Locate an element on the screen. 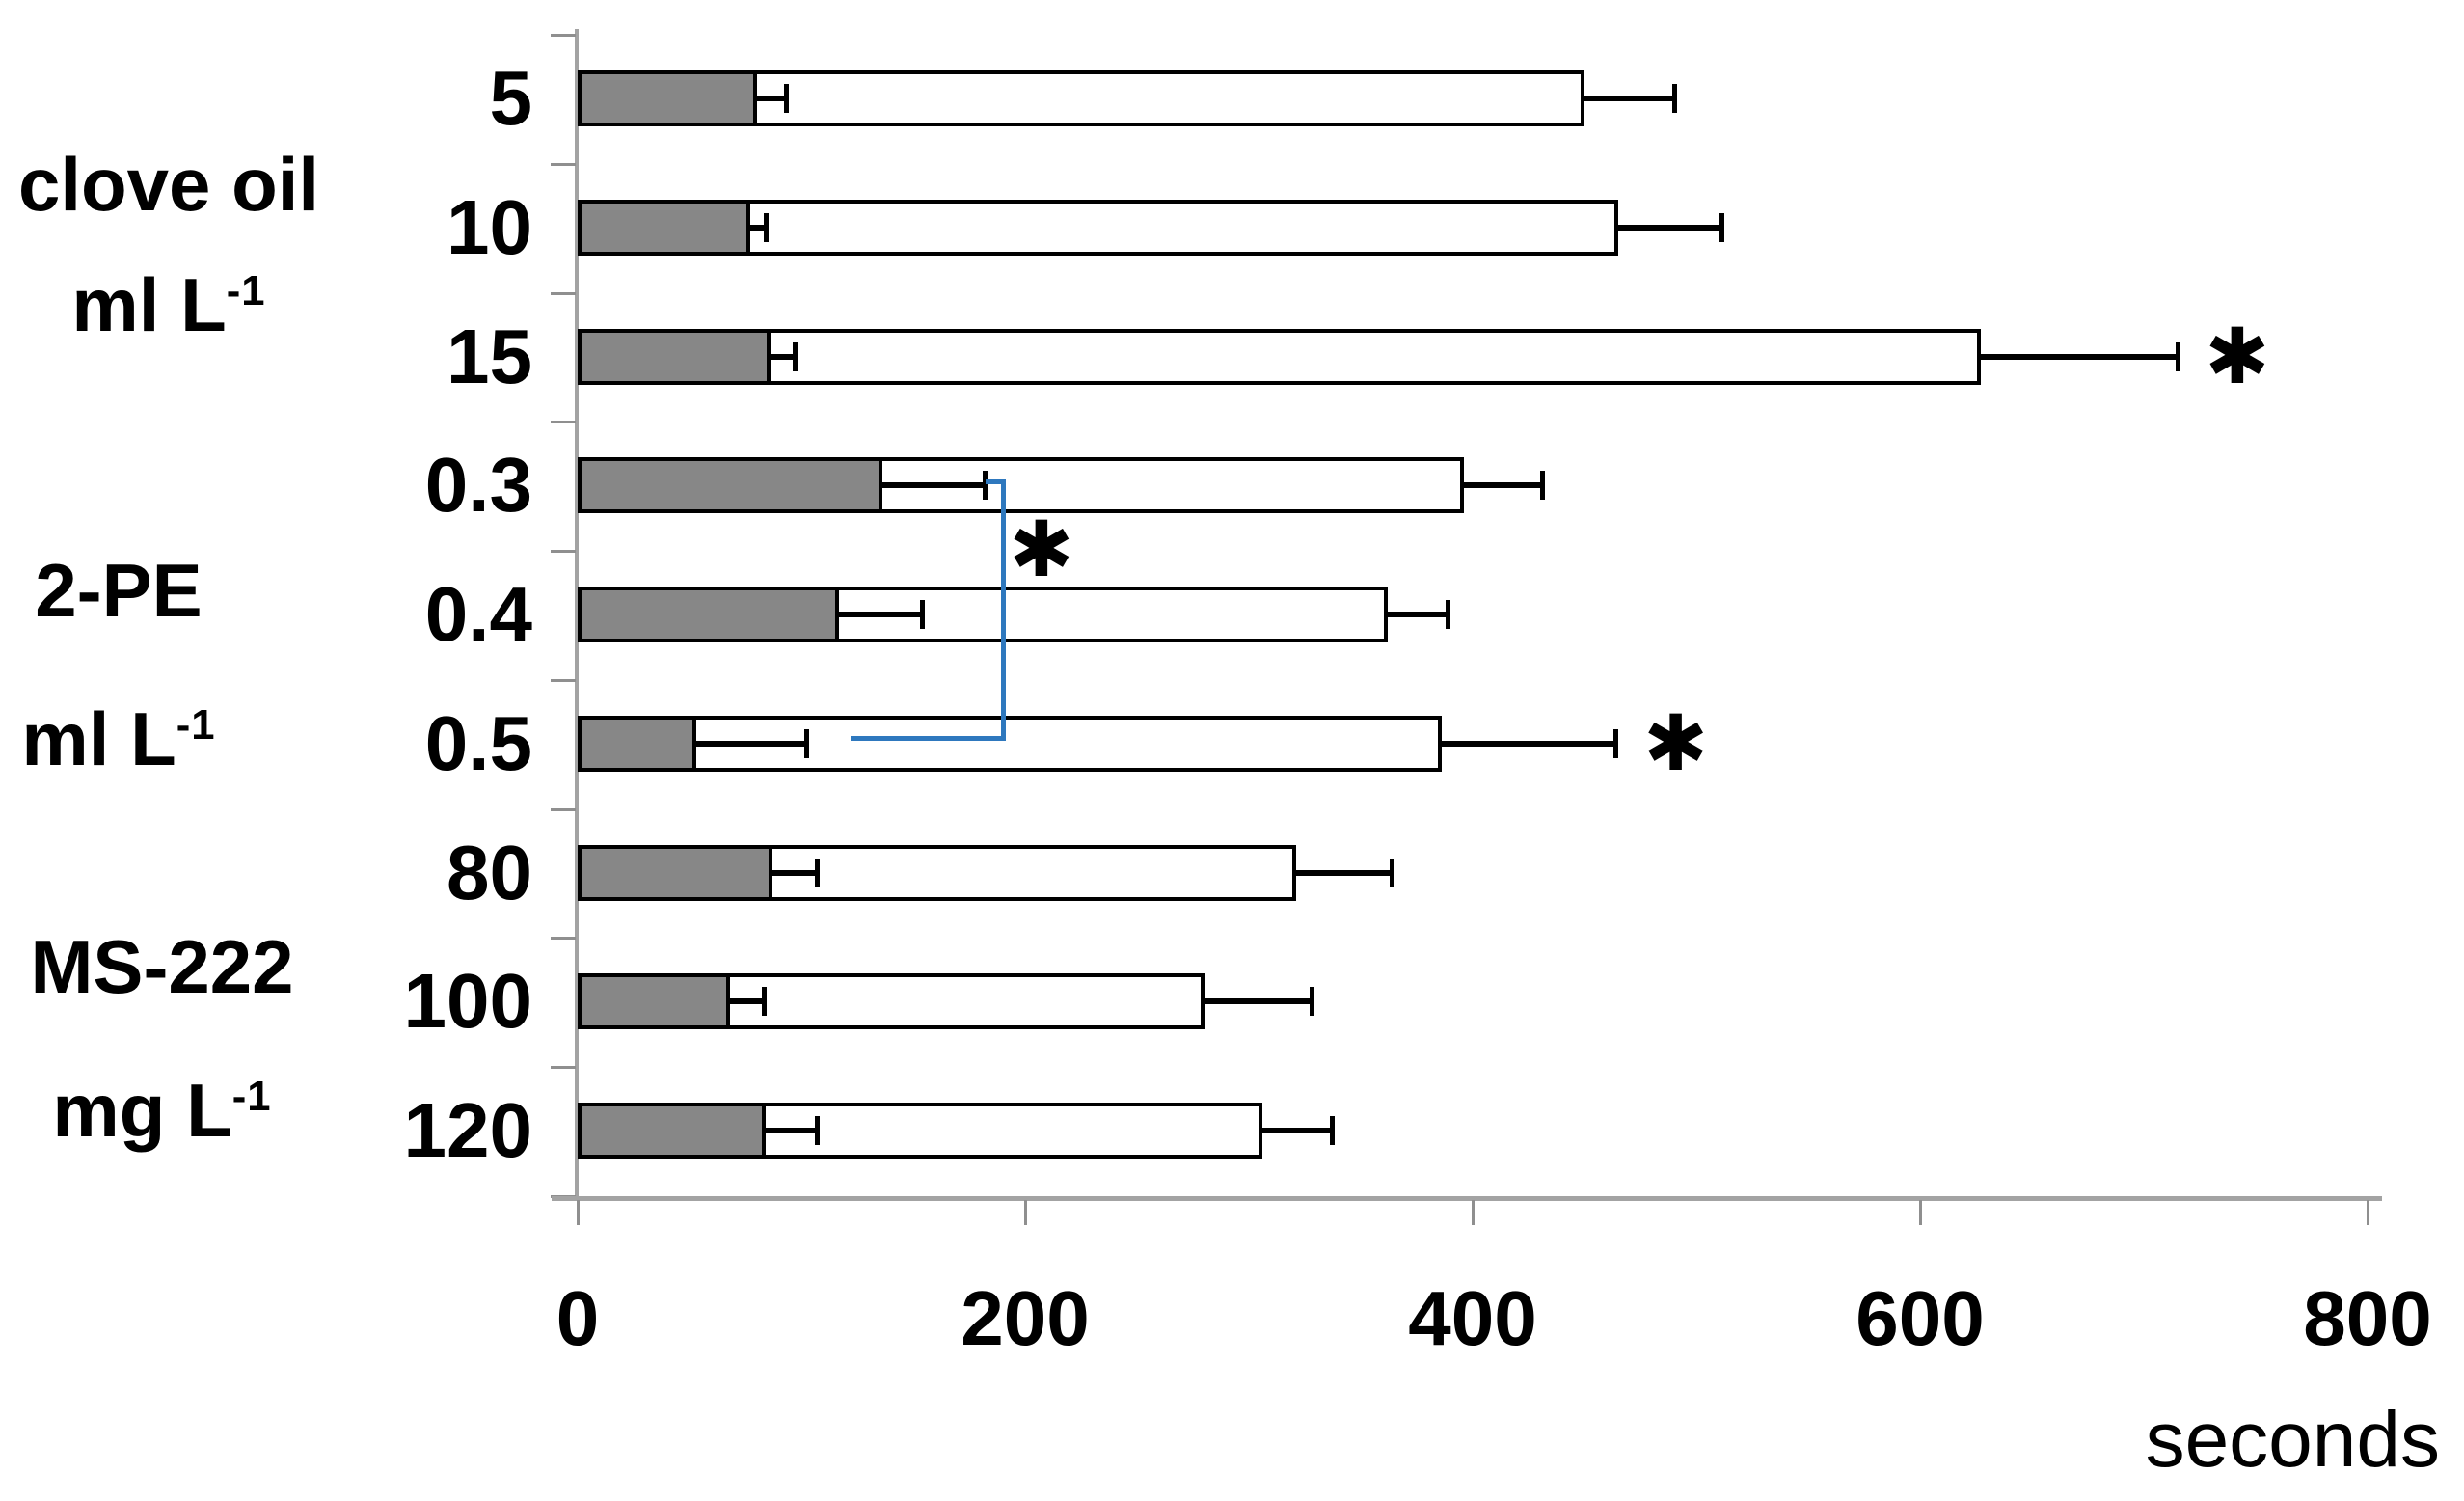 The image size is (2464, 1501). group-label-2pe-unit: ml L-1 is located at coordinates (118, 738).